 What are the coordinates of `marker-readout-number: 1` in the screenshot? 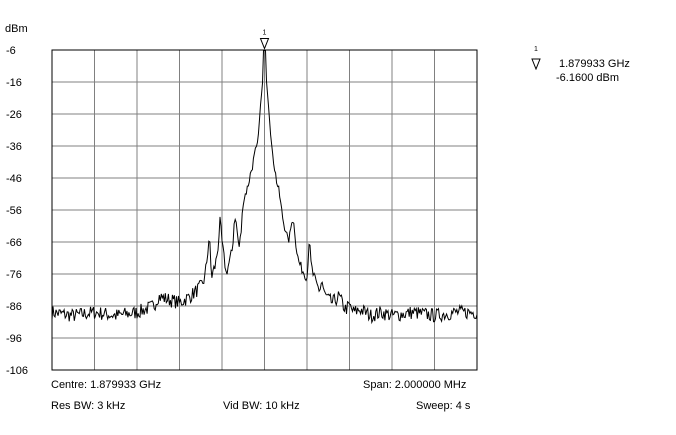 It's located at (536, 49).